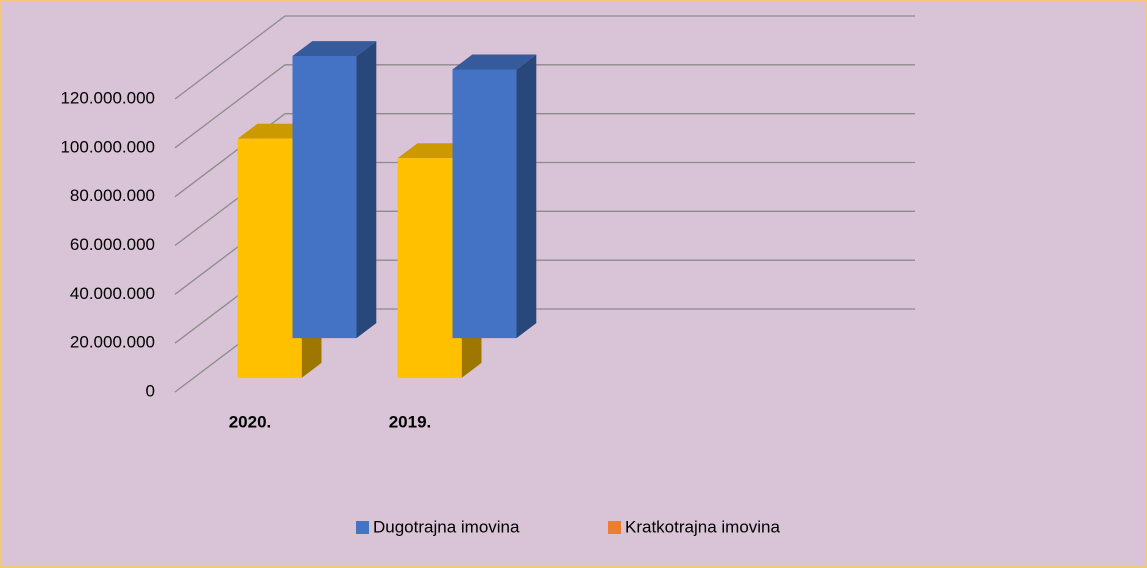 This screenshot has height=568, width=1147. I want to click on y-tick-label: 60.000.000, so click(112, 244).